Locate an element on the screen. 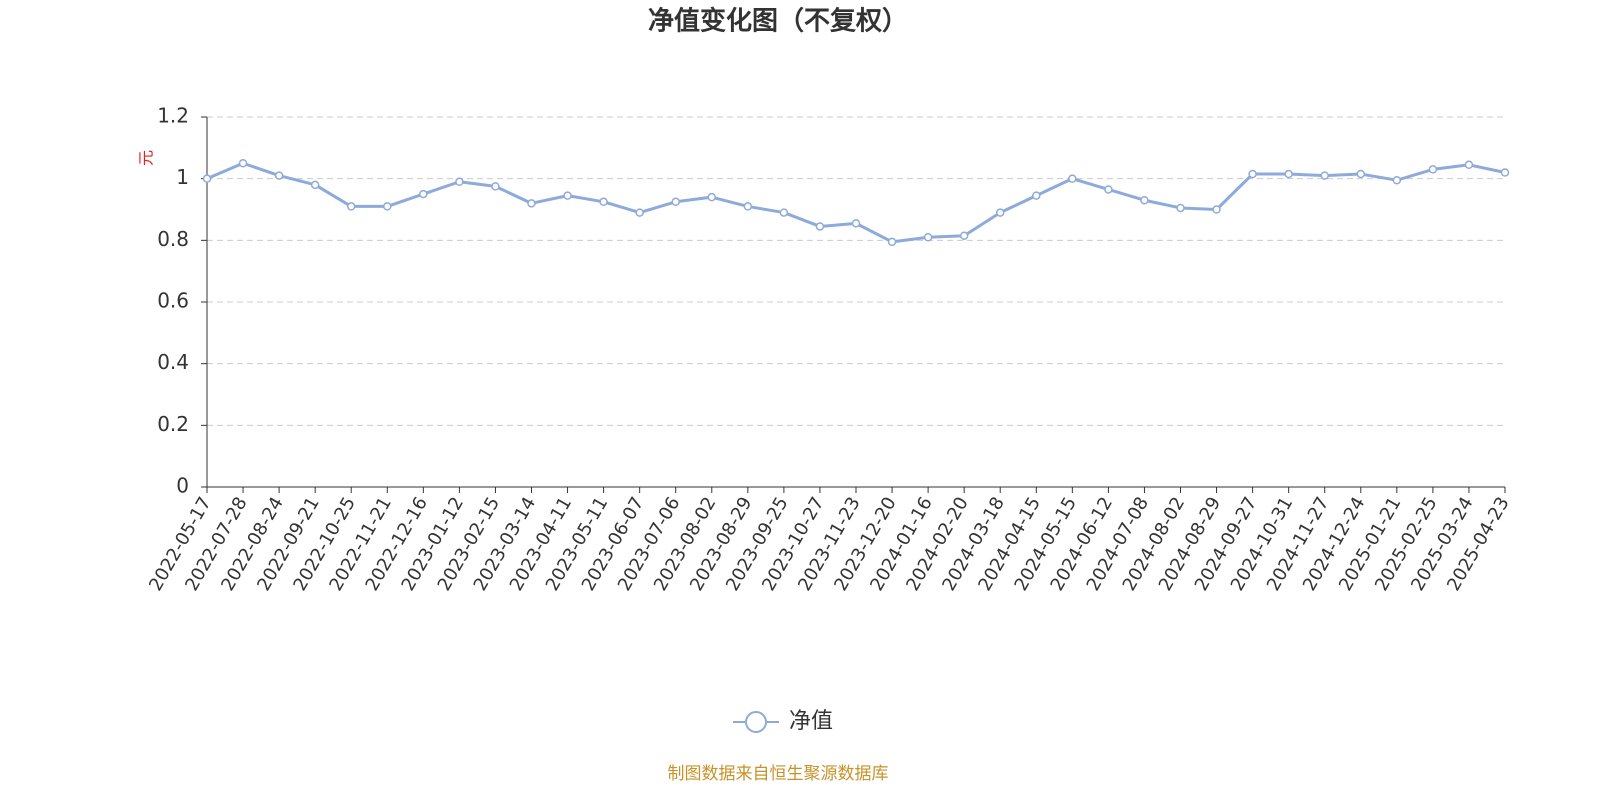 The image size is (1600, 800). legend-label: 净值 is located at coordinates (811, 721).